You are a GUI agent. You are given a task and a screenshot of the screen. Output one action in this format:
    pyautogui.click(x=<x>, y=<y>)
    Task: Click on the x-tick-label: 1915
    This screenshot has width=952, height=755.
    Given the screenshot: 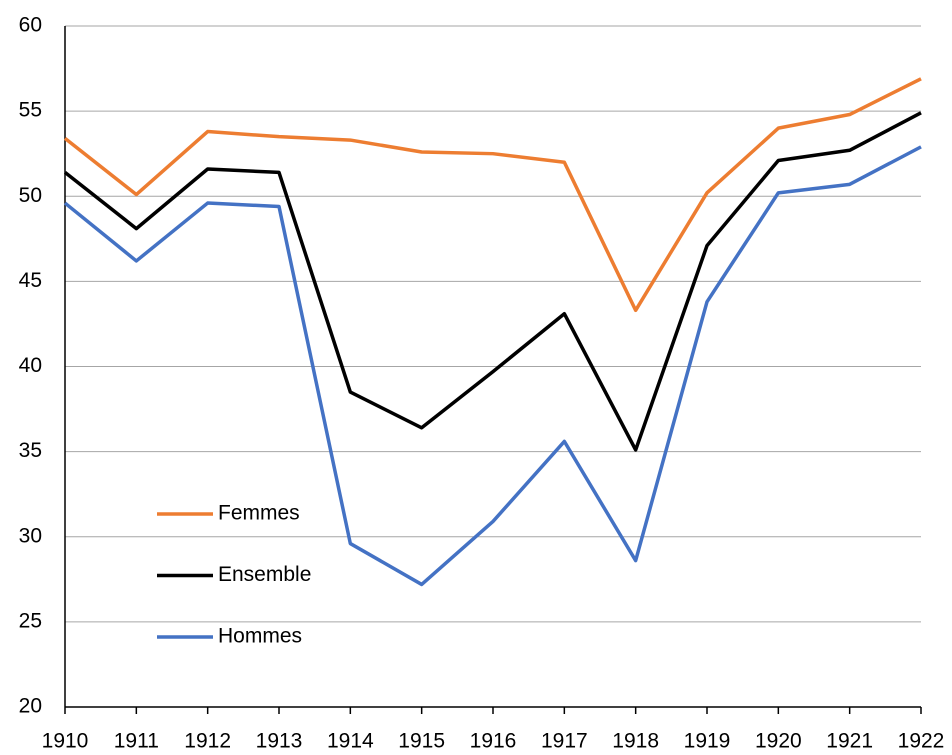 What is the action you would take?
    pyautogui.click(x=421, y=741)
    